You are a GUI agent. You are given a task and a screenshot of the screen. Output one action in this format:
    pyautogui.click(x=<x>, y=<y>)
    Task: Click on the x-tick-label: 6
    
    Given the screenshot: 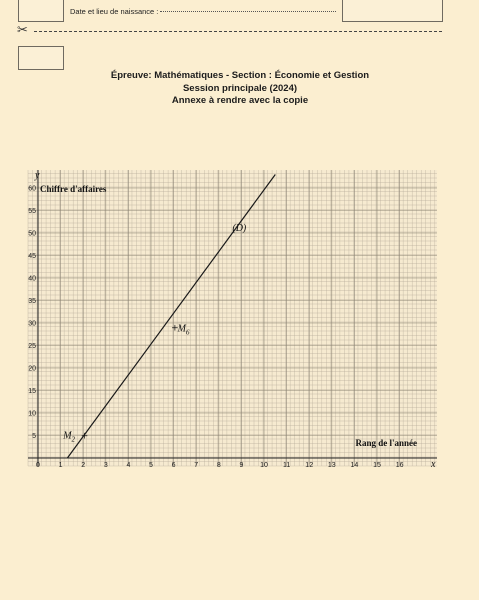 What is the action you would take?
    pyautogui.click(x=174, y=465)
    